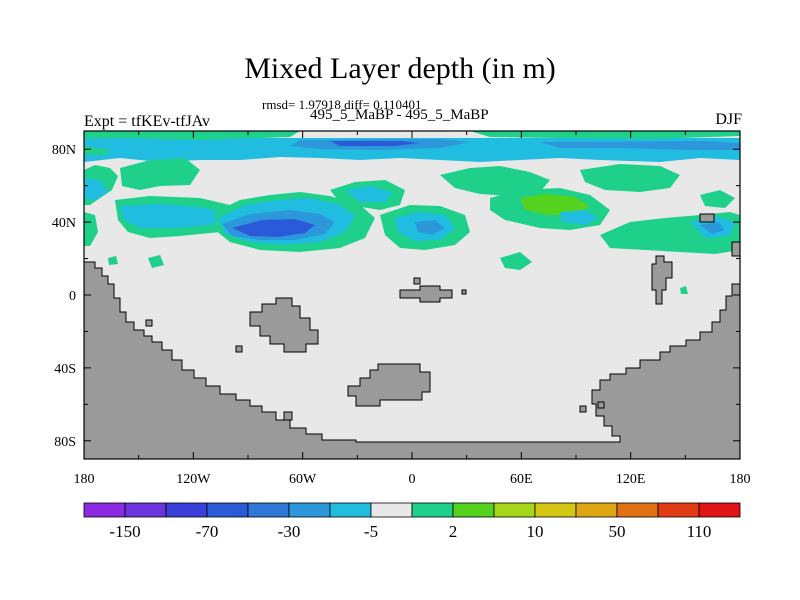 The width and height of the screenshot is (800, 600). Describe the element at coordinates (426, 294) in the screenshot. I see `land-equatorial-island` at that location.